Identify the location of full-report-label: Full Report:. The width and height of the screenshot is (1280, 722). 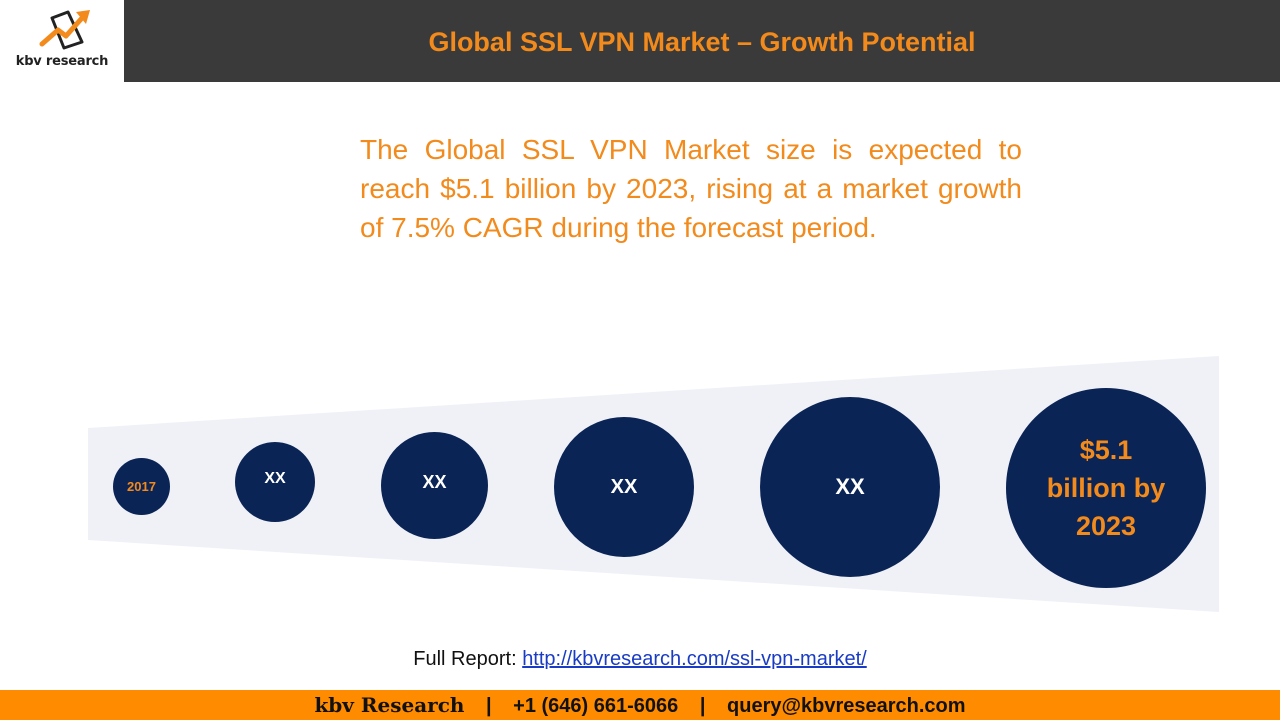
(465, 659).